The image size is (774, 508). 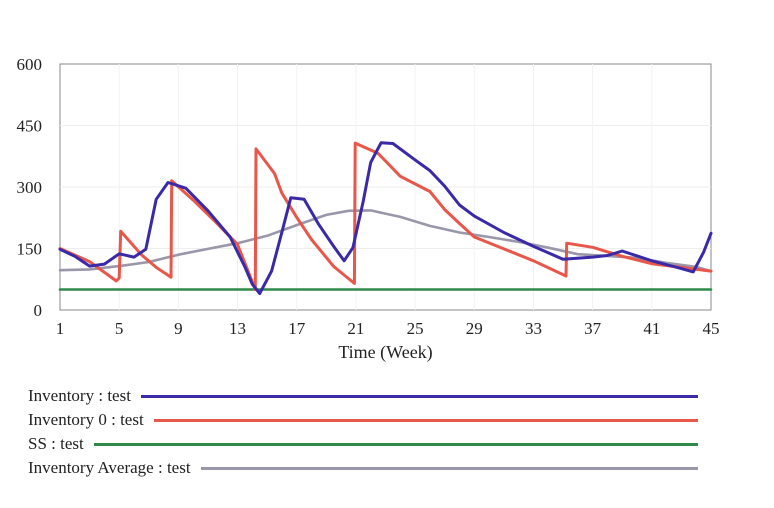 What do you see at coordinates (651, 328) in the screenshot?
I see `x-tick-label: 41` at bounding box center [651, 328].